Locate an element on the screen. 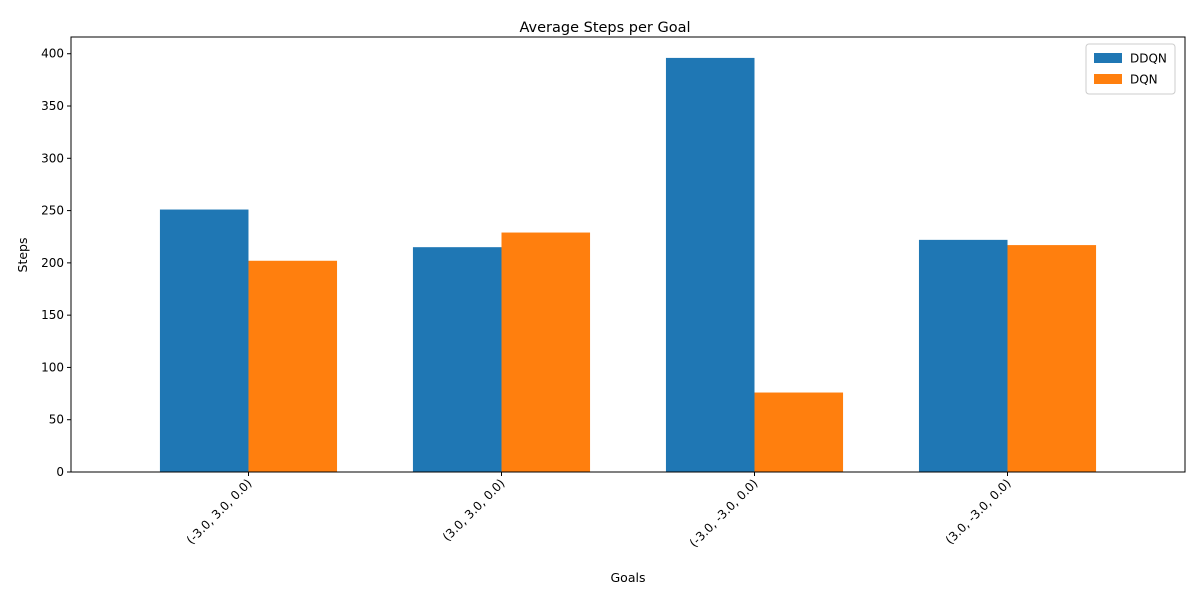  x-tick-label: (3.0, -3.0, 0.0) is located at coordinates (978, 511).